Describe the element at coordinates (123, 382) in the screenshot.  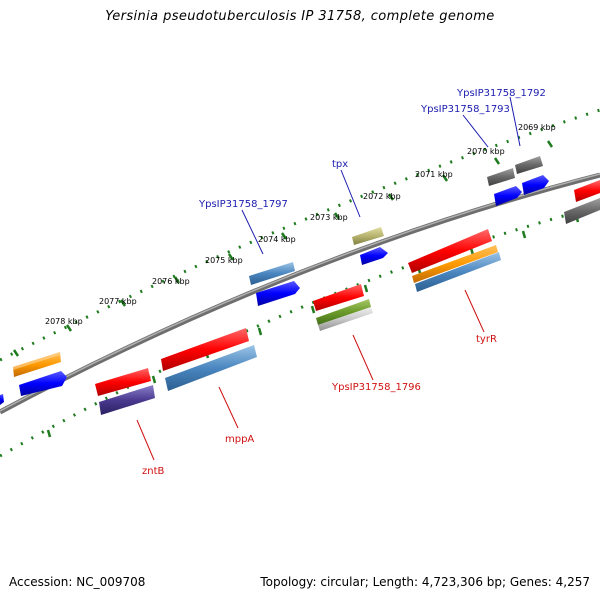
I see `gene-zntb` at that location.